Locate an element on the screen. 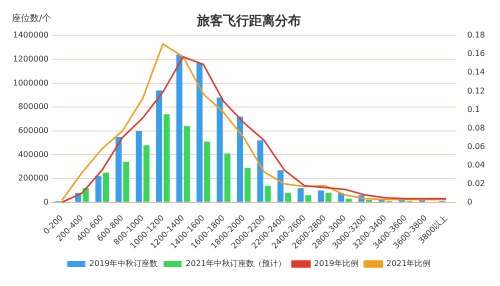  y-tick-label: 800000 is located at coordinates (33, 107).